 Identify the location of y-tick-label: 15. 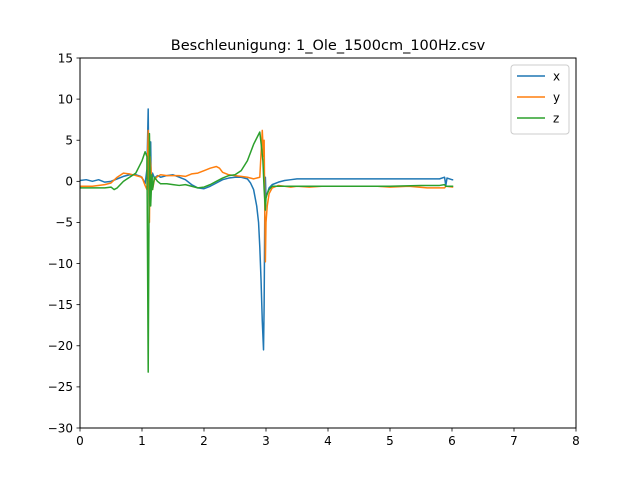
(65, 58).